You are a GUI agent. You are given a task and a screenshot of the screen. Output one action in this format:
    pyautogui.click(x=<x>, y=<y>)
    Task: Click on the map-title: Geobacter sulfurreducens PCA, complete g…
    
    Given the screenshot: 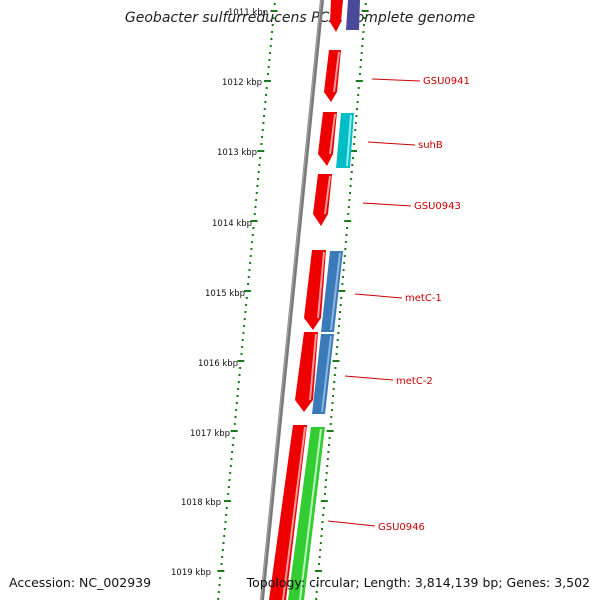 What is the action you would take?
    pyautogui.click(x=300, y=18)
    